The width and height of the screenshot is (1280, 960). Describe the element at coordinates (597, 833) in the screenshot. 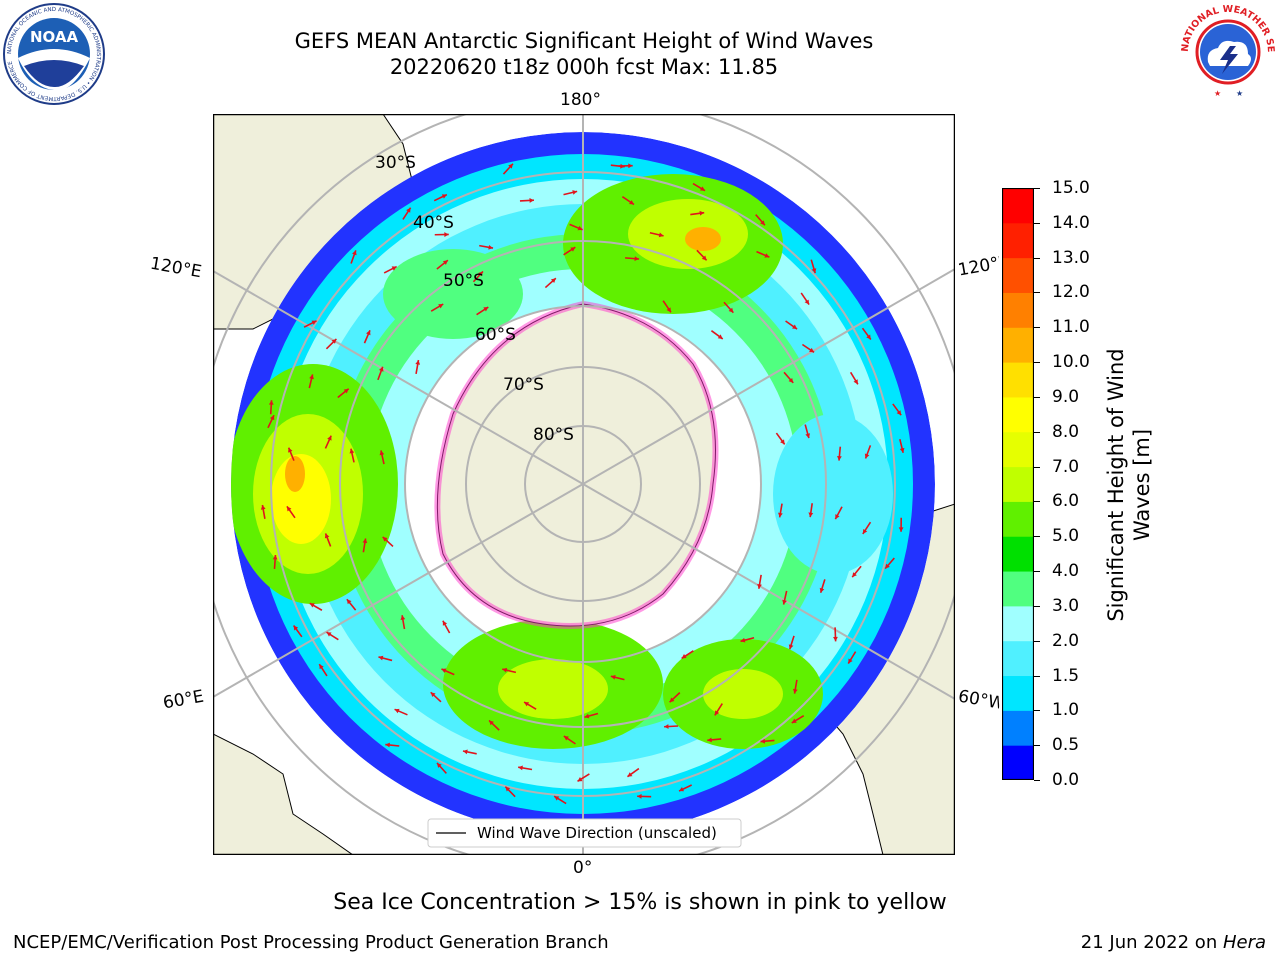

I see `svg-text: Wind Wave Direction (unscaled)` at that location.